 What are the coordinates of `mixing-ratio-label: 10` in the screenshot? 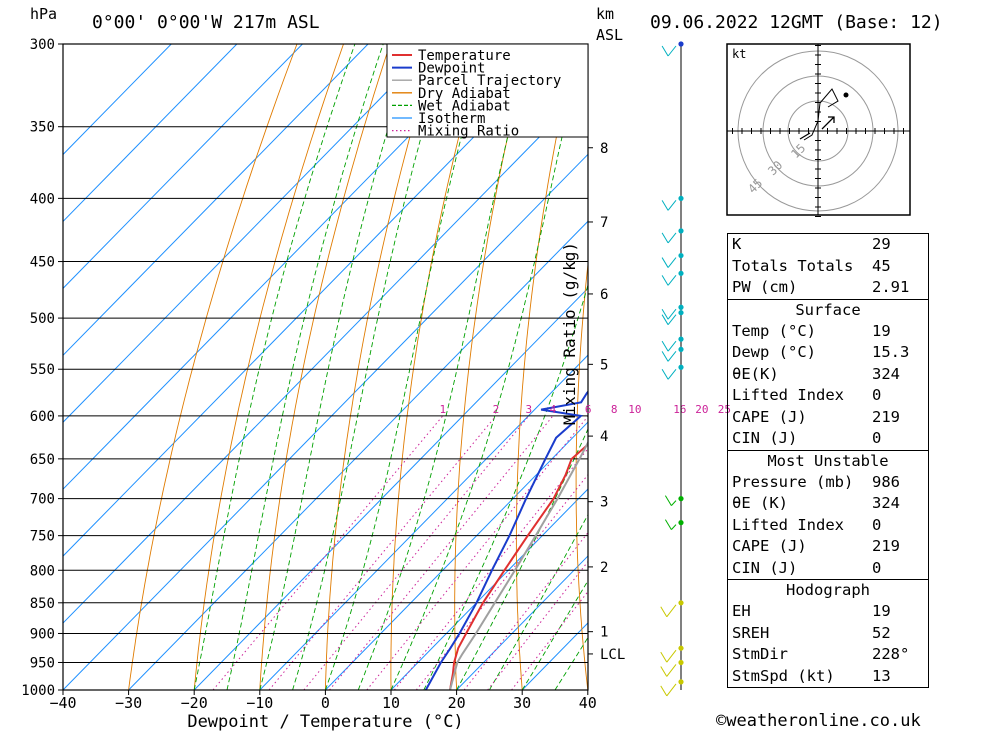 It's located at (634, 409).